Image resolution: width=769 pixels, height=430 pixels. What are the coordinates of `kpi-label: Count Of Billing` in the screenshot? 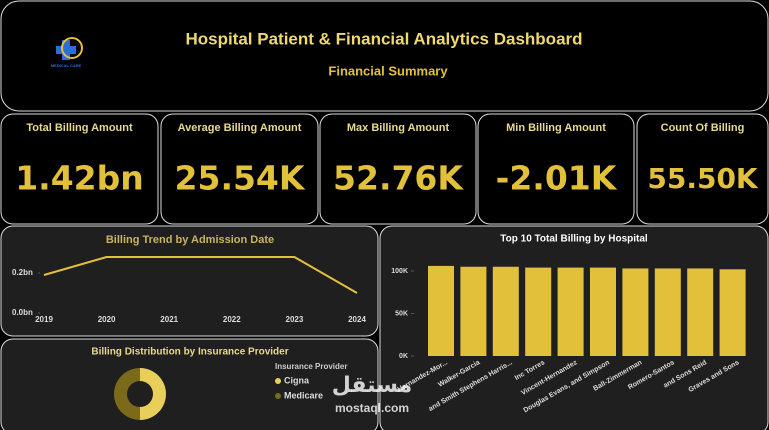 It's located at (703, 128).